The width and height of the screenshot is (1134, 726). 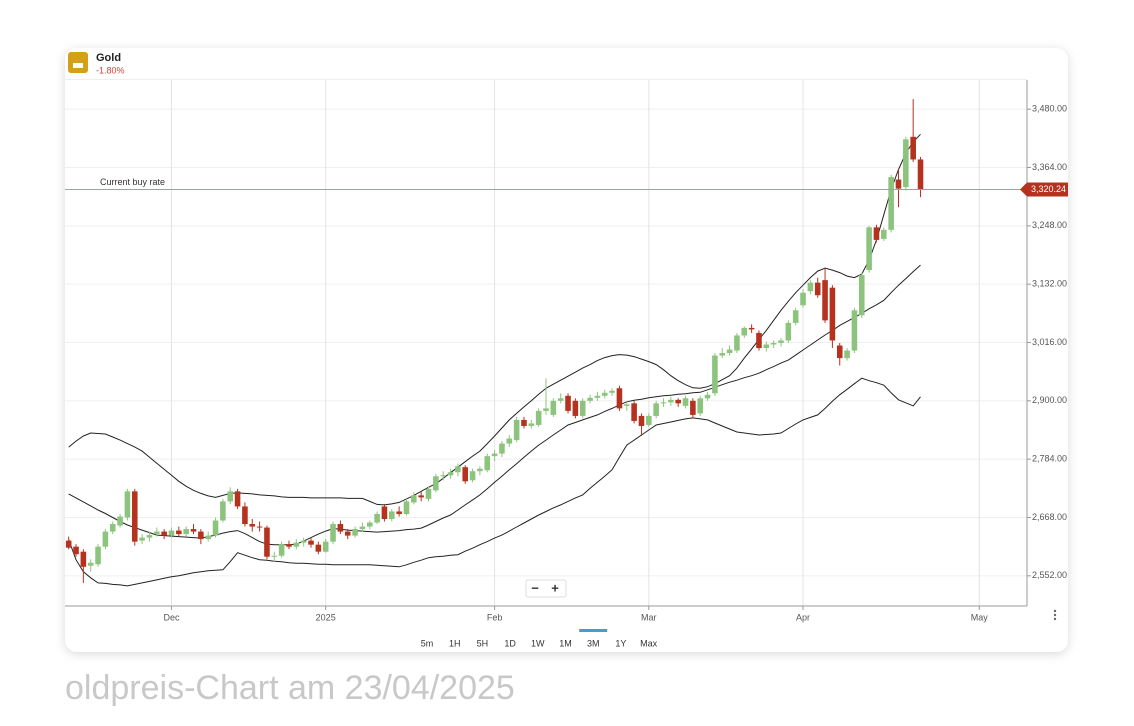 What do you see at coordinates (535, 587) in the screenshot?
I see `zoom-button: −` at bounding box center [535, 587].